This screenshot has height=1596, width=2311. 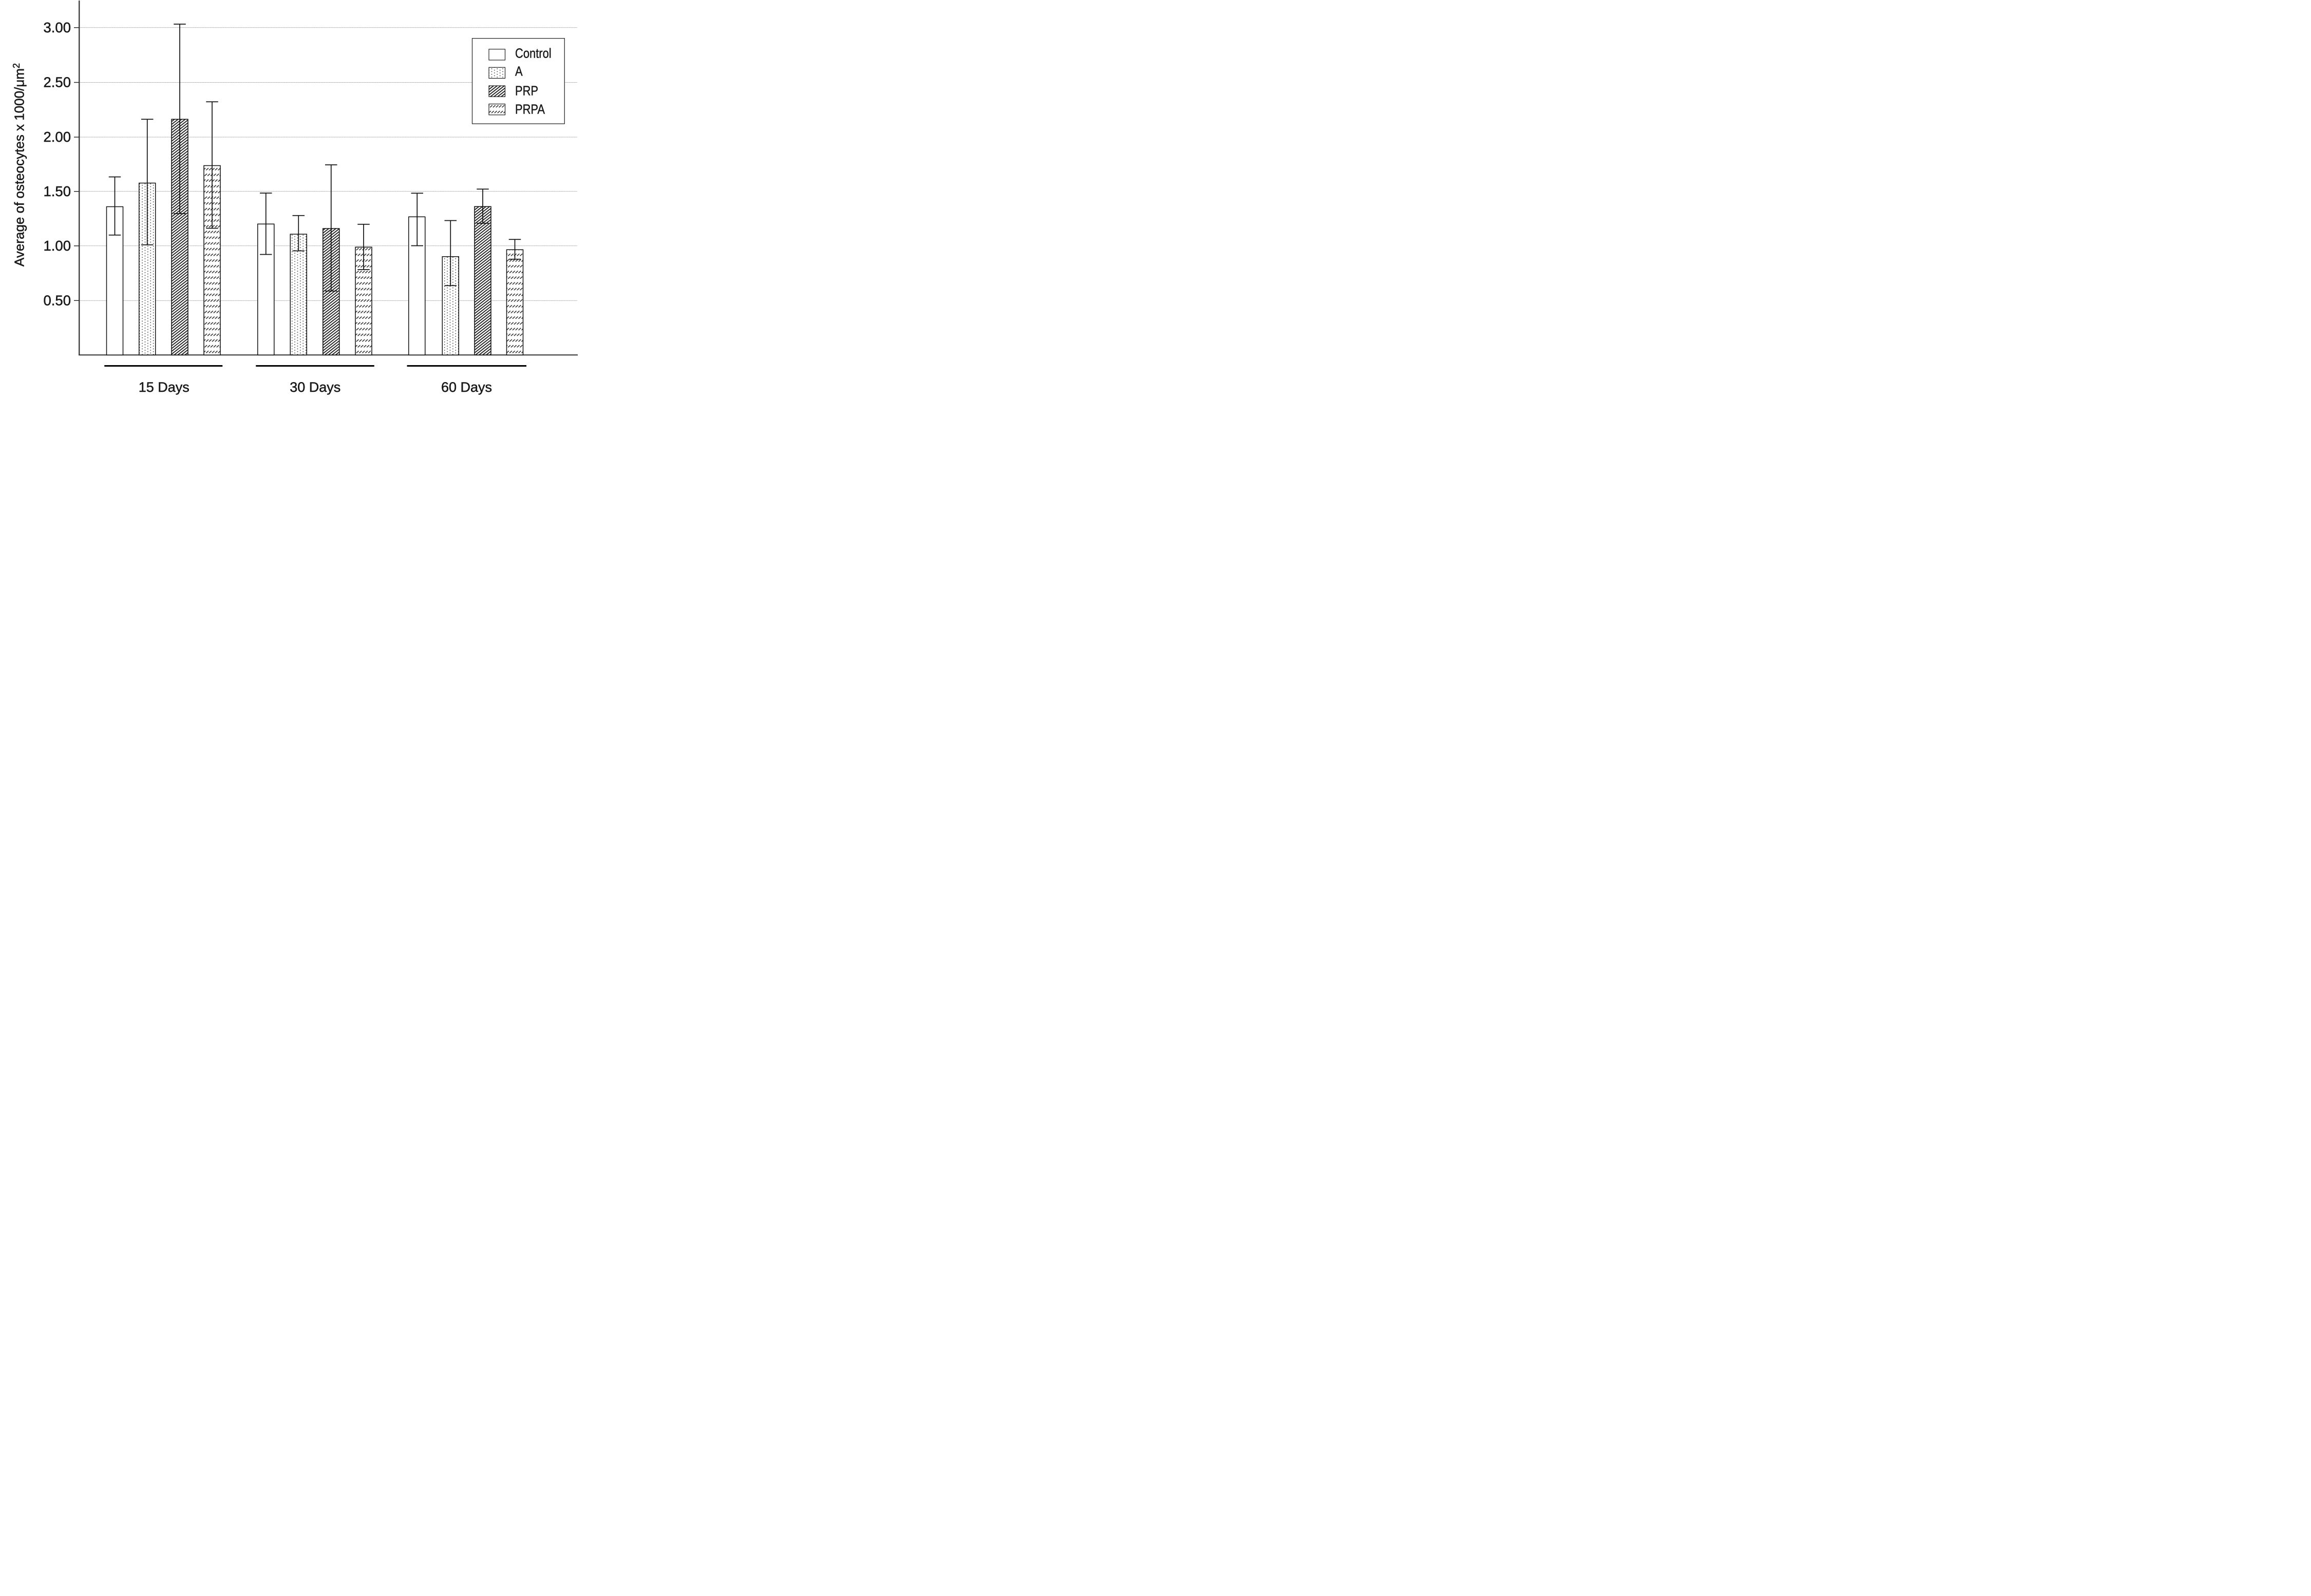 I want to click on svg-text: 30 Days, so click(x=315, y=387).